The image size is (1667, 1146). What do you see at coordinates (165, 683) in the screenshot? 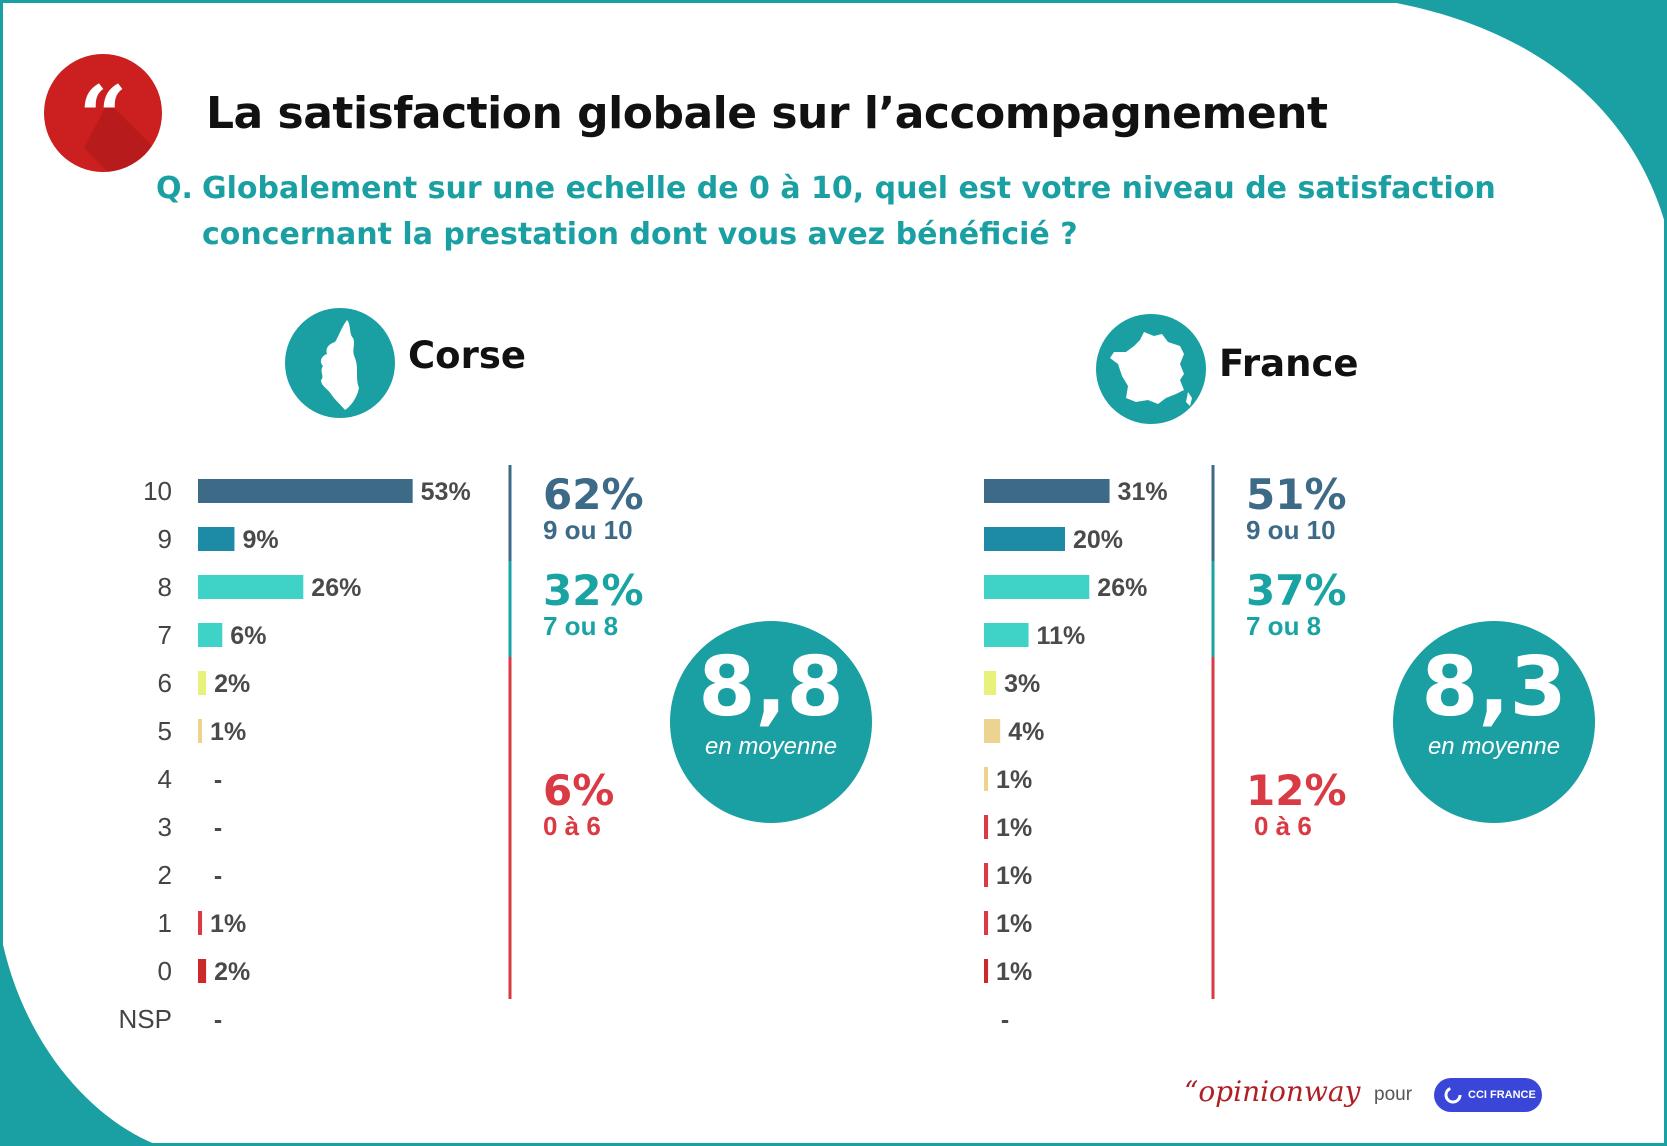
I see `category-label: 6` at bounding box center [165, 683].